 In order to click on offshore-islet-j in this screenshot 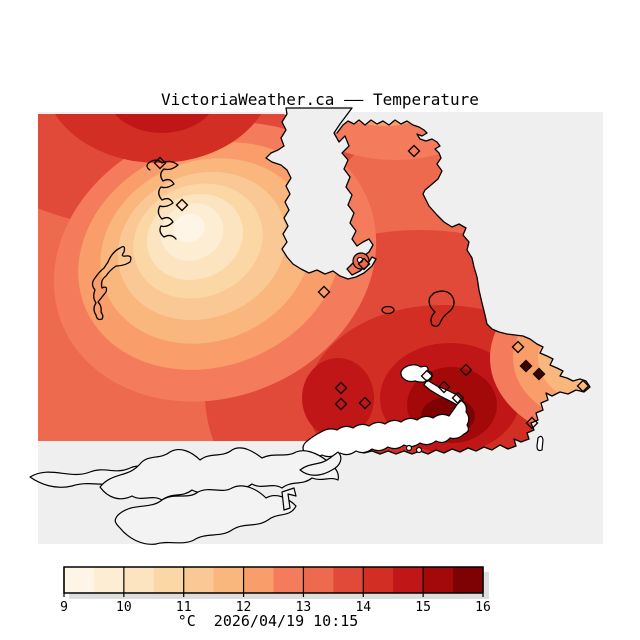, I will do `click(540, 443)`.